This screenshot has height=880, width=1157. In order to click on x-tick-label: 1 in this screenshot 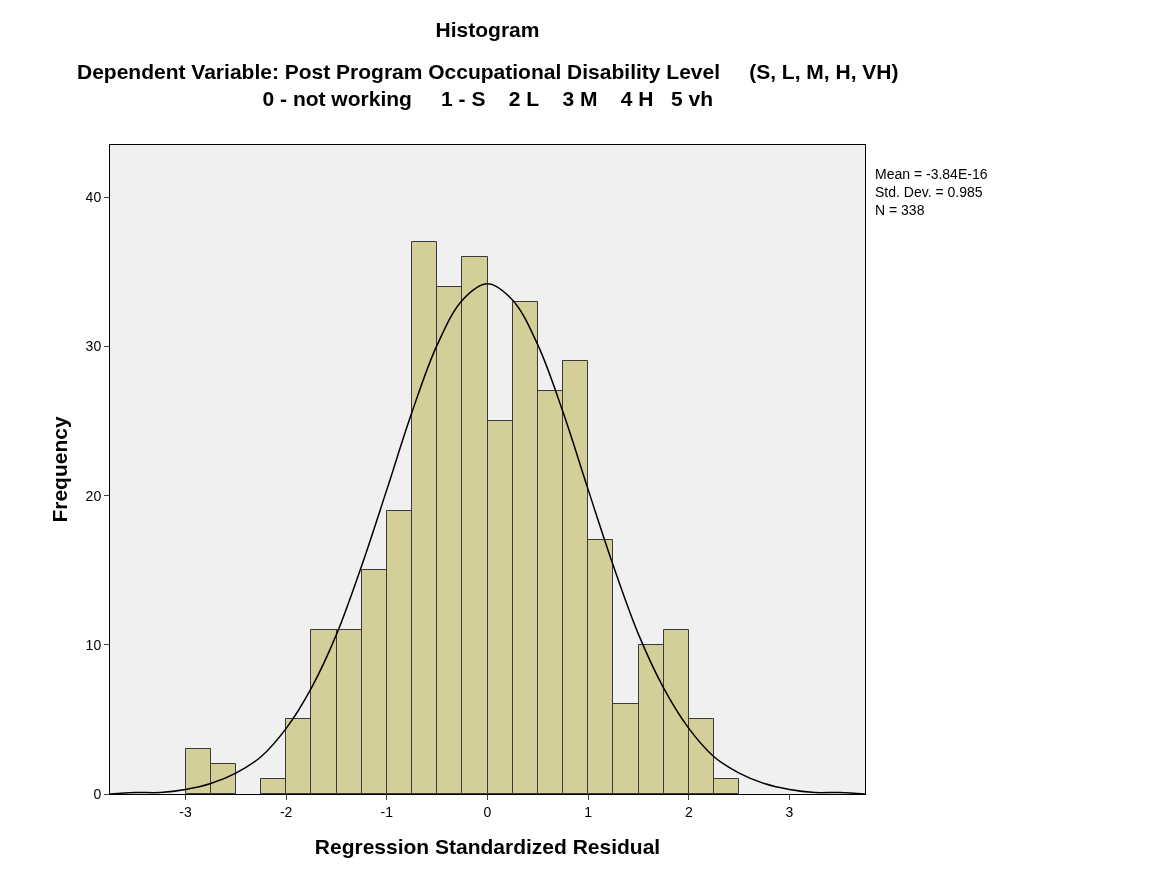, I will do `click(588, 811)`.